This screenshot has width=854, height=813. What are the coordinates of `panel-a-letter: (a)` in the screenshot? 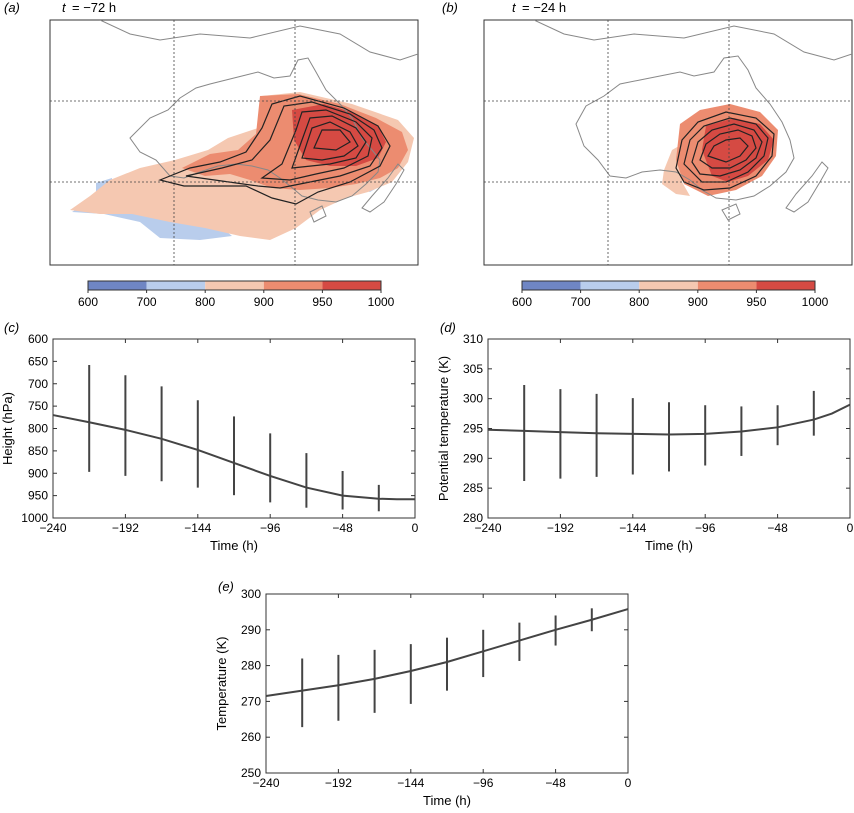 It's located at (12, 7).